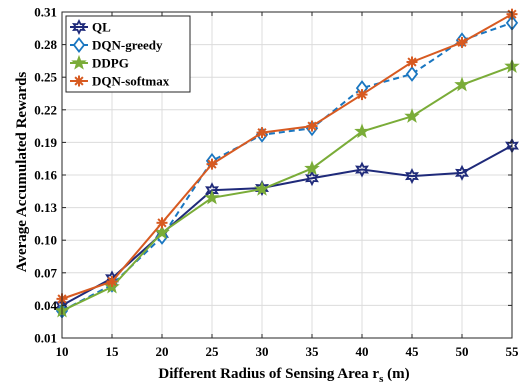  What do you see at coordinates (162, 351) in the screenshot?
I see `x-tick-label: 20` at bounding box center [162, 351].